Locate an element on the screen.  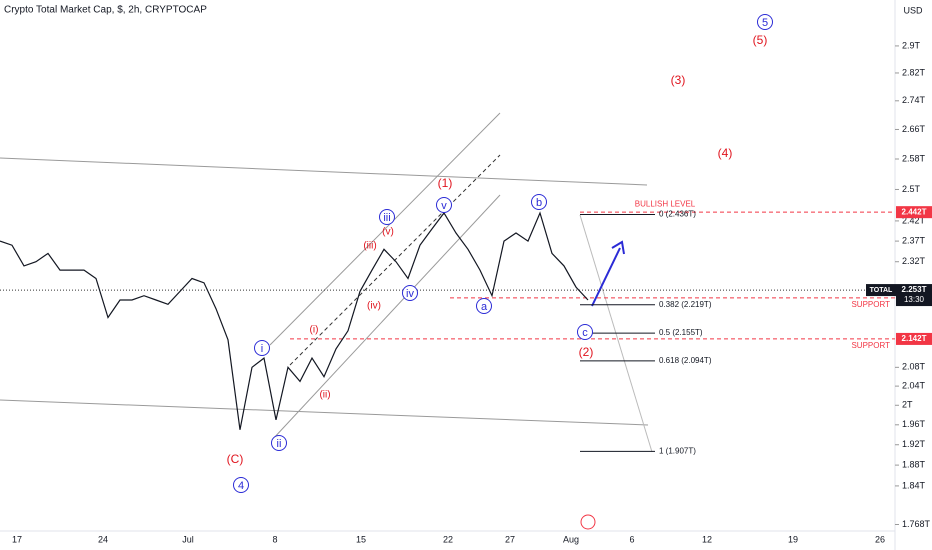
fib-label: 0.618 (2.094T) is located at coordinates (685, 360).